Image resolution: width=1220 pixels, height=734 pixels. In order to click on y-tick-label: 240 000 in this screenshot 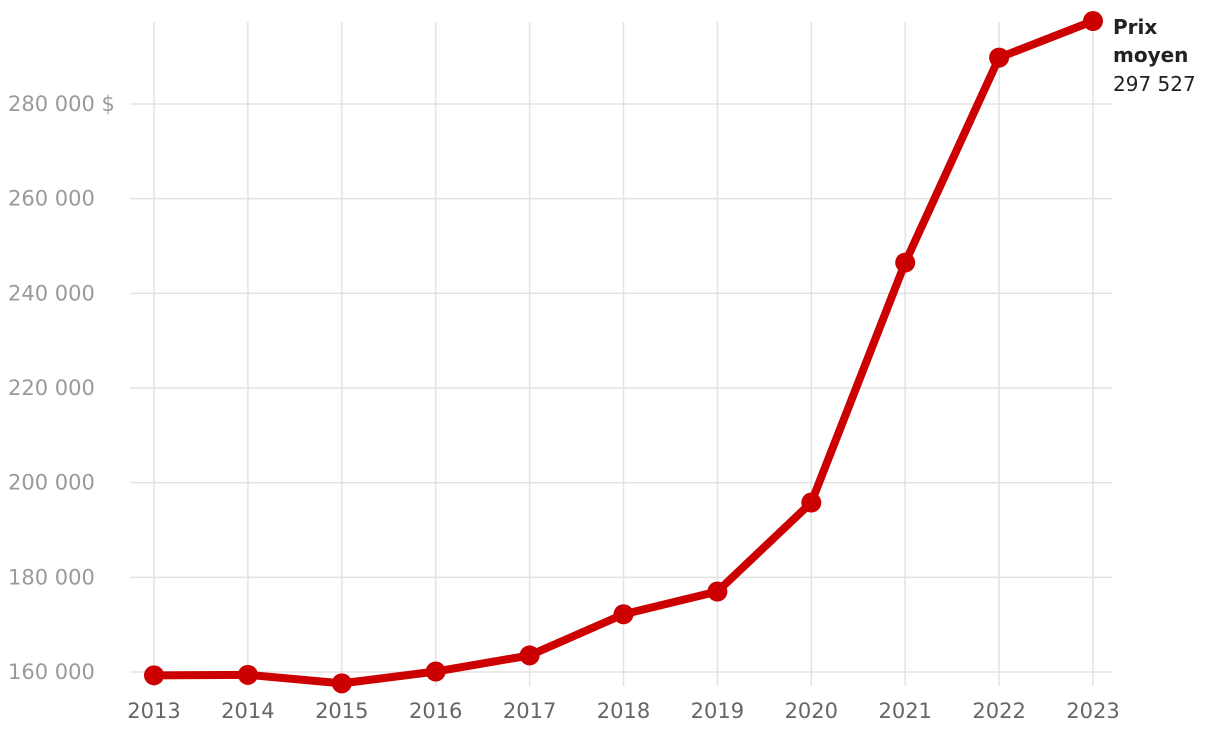, I will do `click(51, 293)`.